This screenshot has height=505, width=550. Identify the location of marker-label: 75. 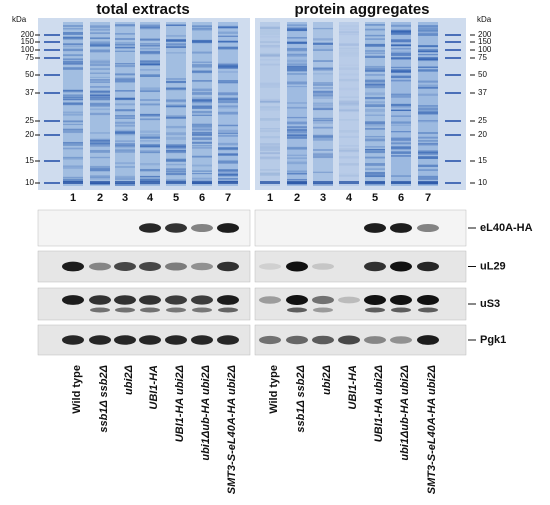
(482, 57).